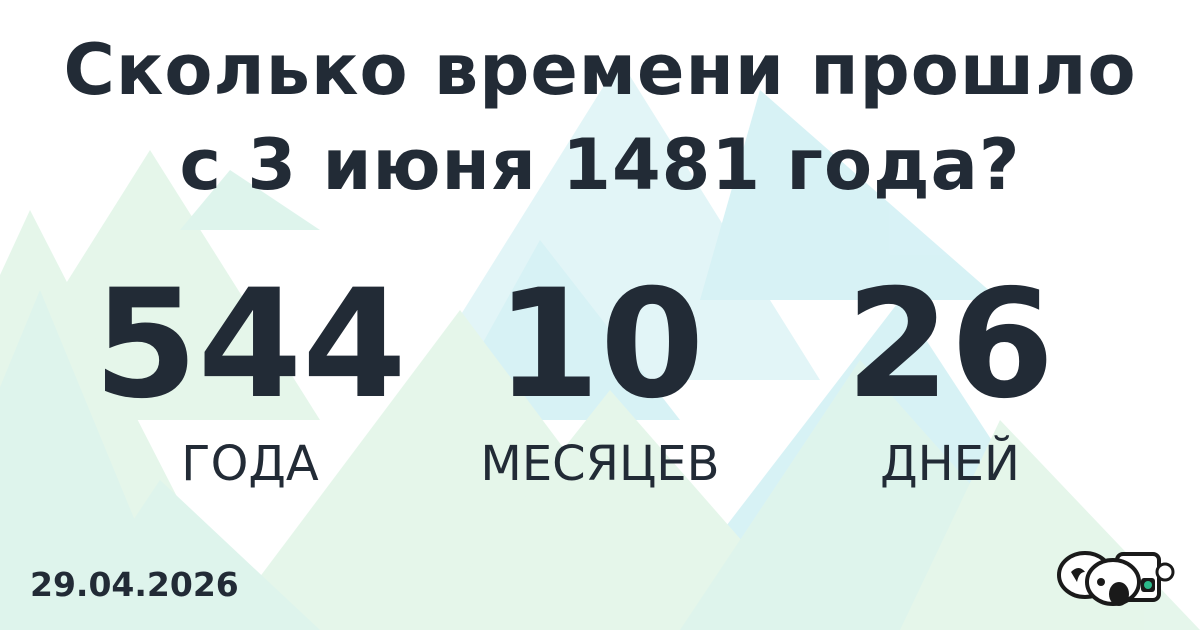 Image resolution: width=1200 pixels, height=630 pixels. Describe the element at coordinates (600, 345) in the screenshot. I see `months-value: 10` at that location.